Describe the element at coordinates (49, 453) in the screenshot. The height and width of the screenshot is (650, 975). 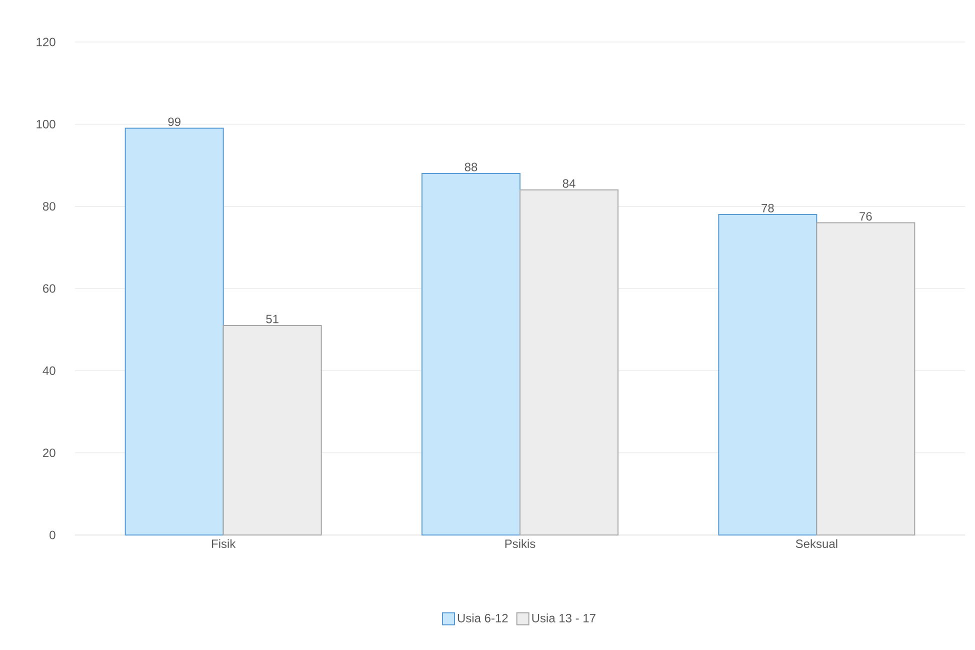
I see `y-tick-label: 20` at that location.